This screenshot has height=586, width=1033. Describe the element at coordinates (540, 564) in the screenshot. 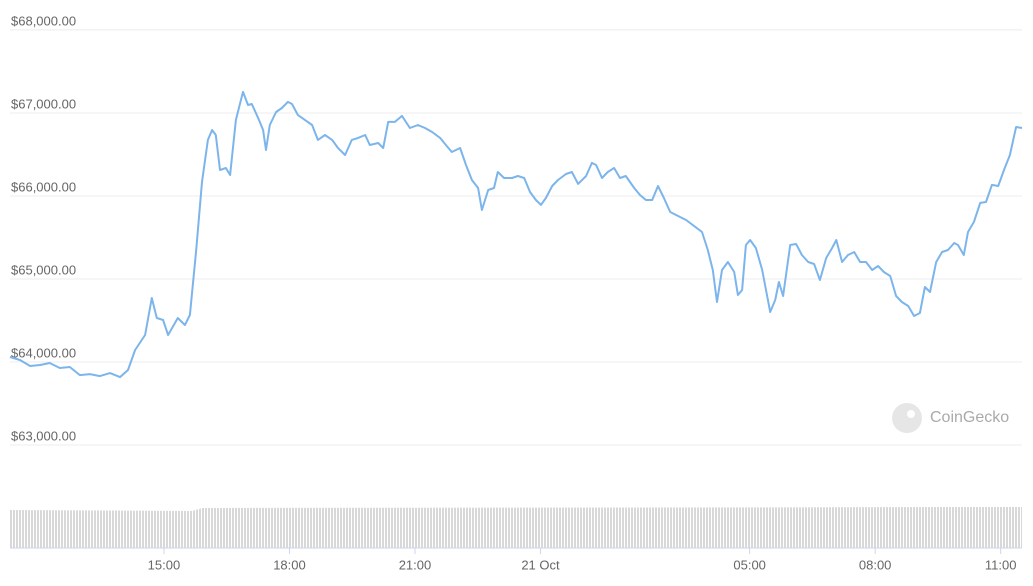

I see `x-tick-label: 21 Oct` at that location.